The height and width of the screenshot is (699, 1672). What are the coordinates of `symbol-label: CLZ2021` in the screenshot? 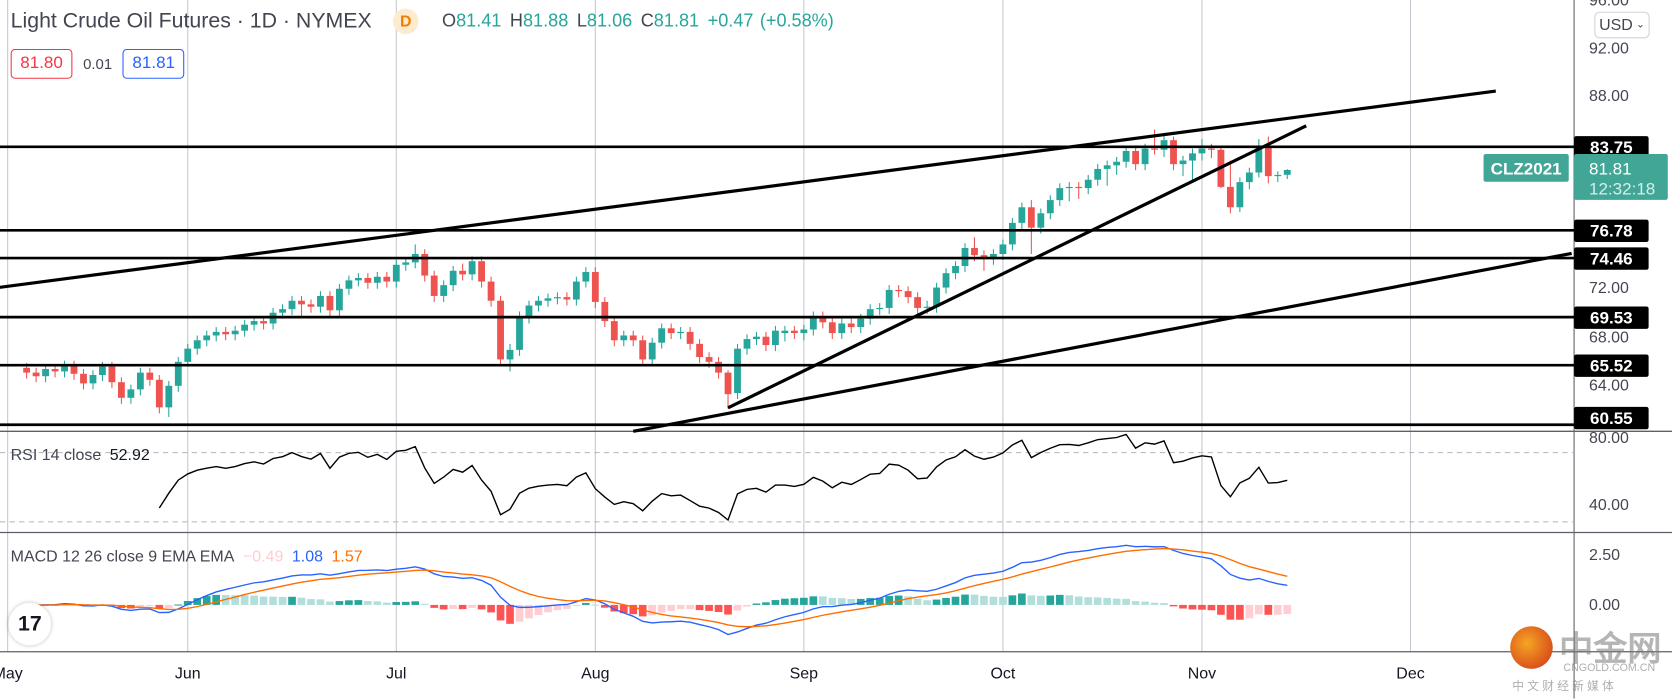 It's located at (1526, 168).